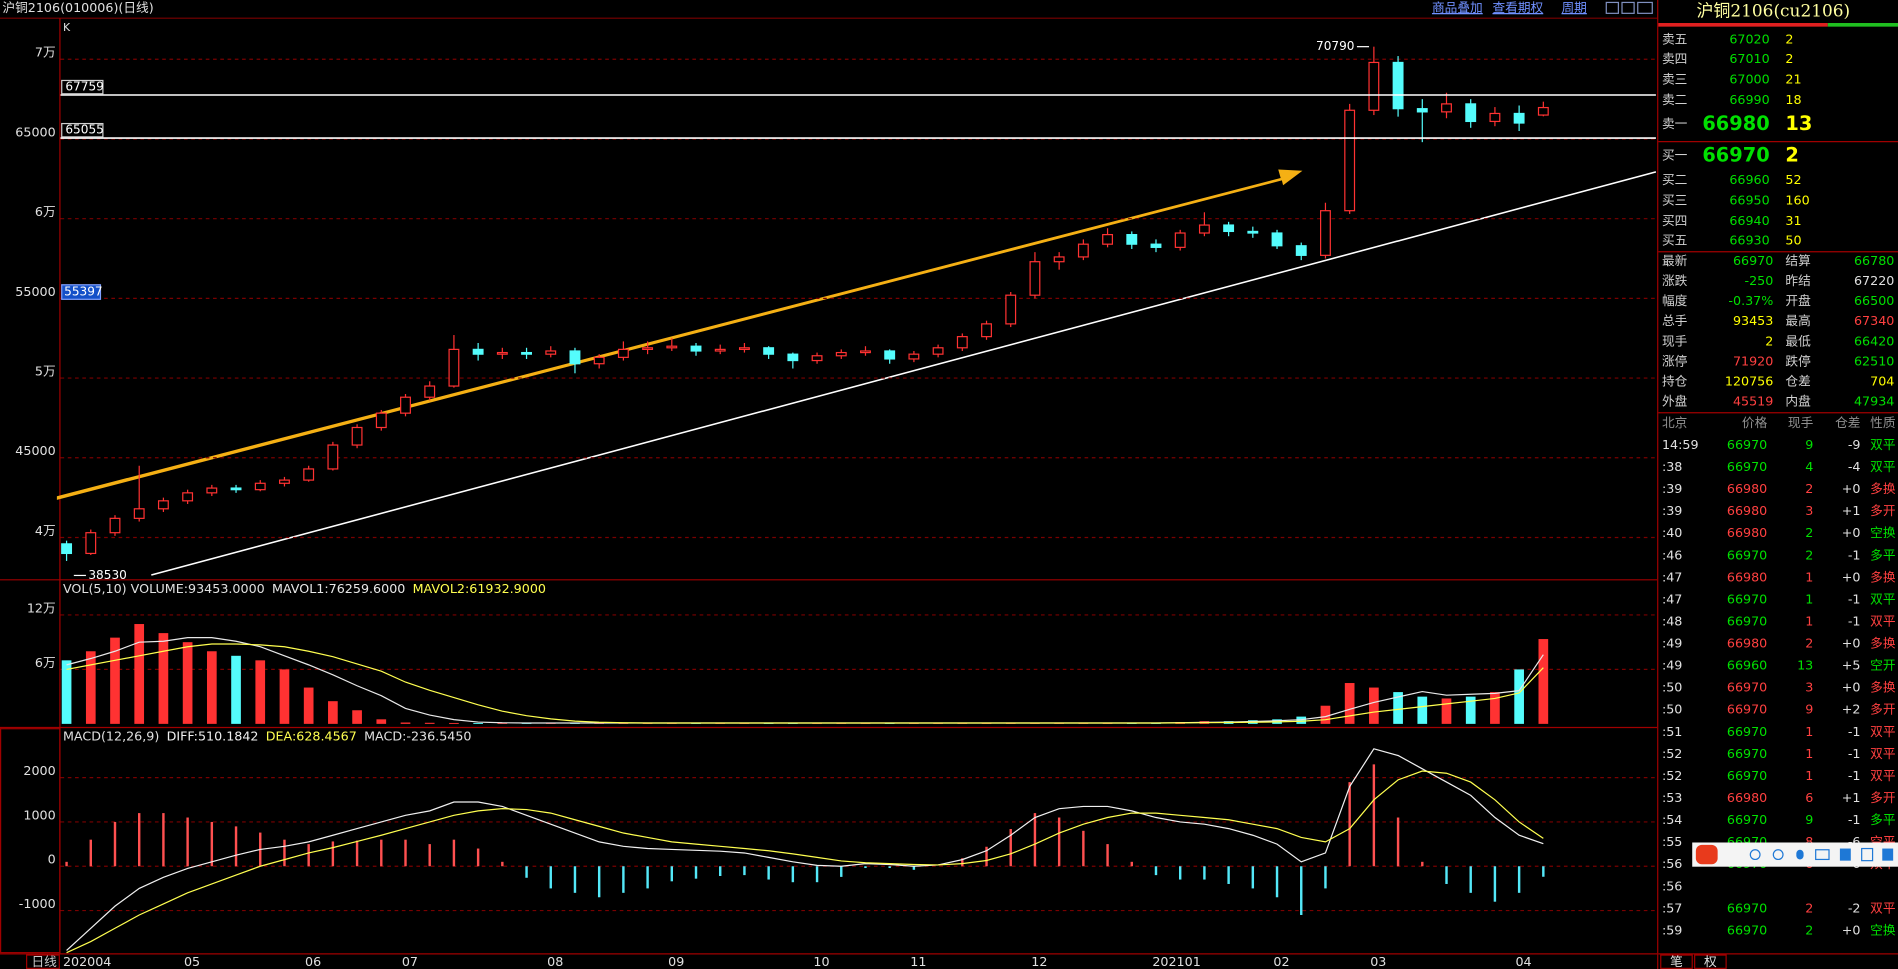  I want to click on x-tick-label: 08, so click(555, 961).